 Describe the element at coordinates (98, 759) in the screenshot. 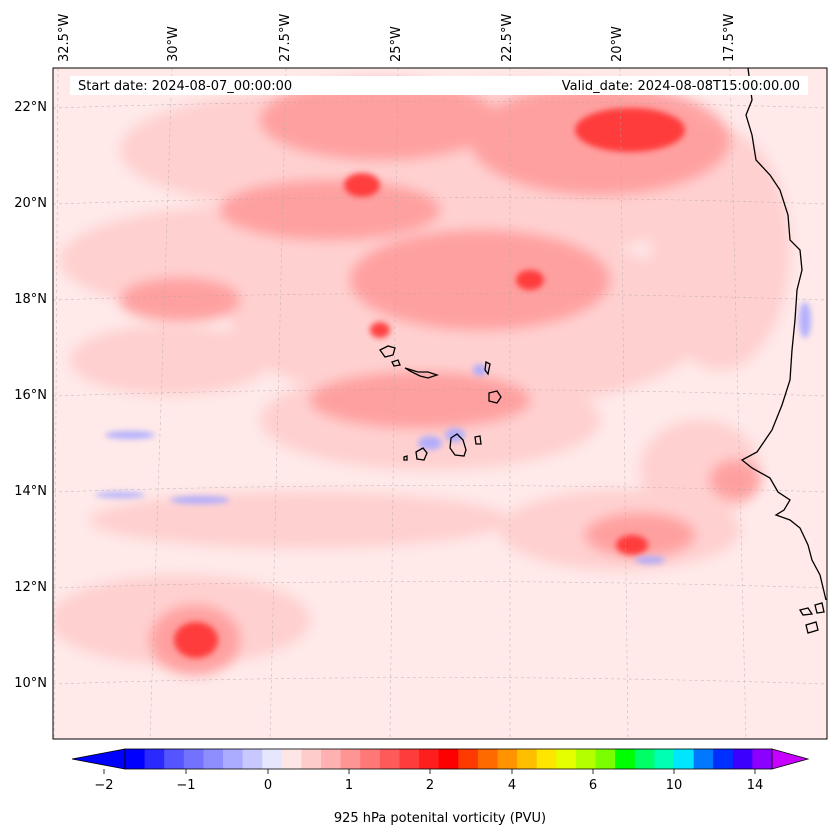

I see `colorbar-under-arrow` at that location.